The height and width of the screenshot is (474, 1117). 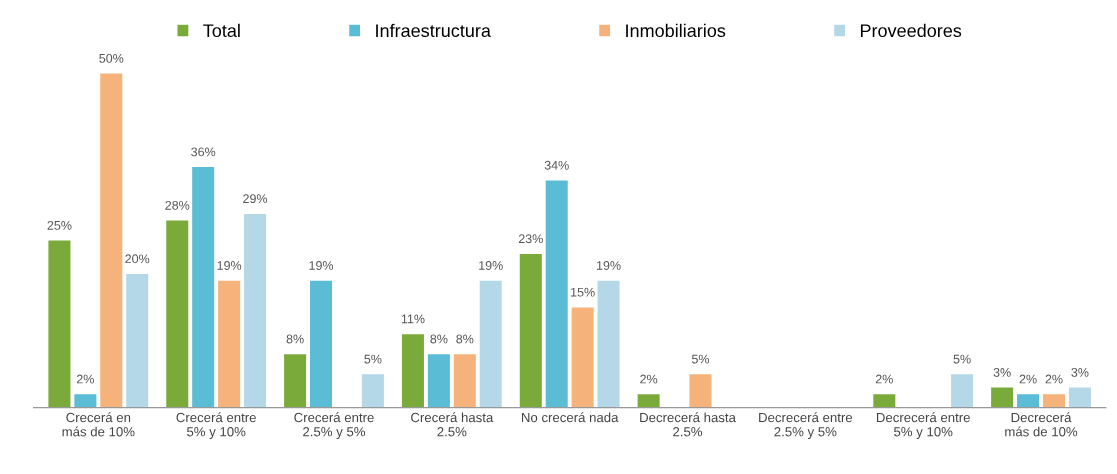 I want to click on data-label: 28%, so click(x=177, y=205).